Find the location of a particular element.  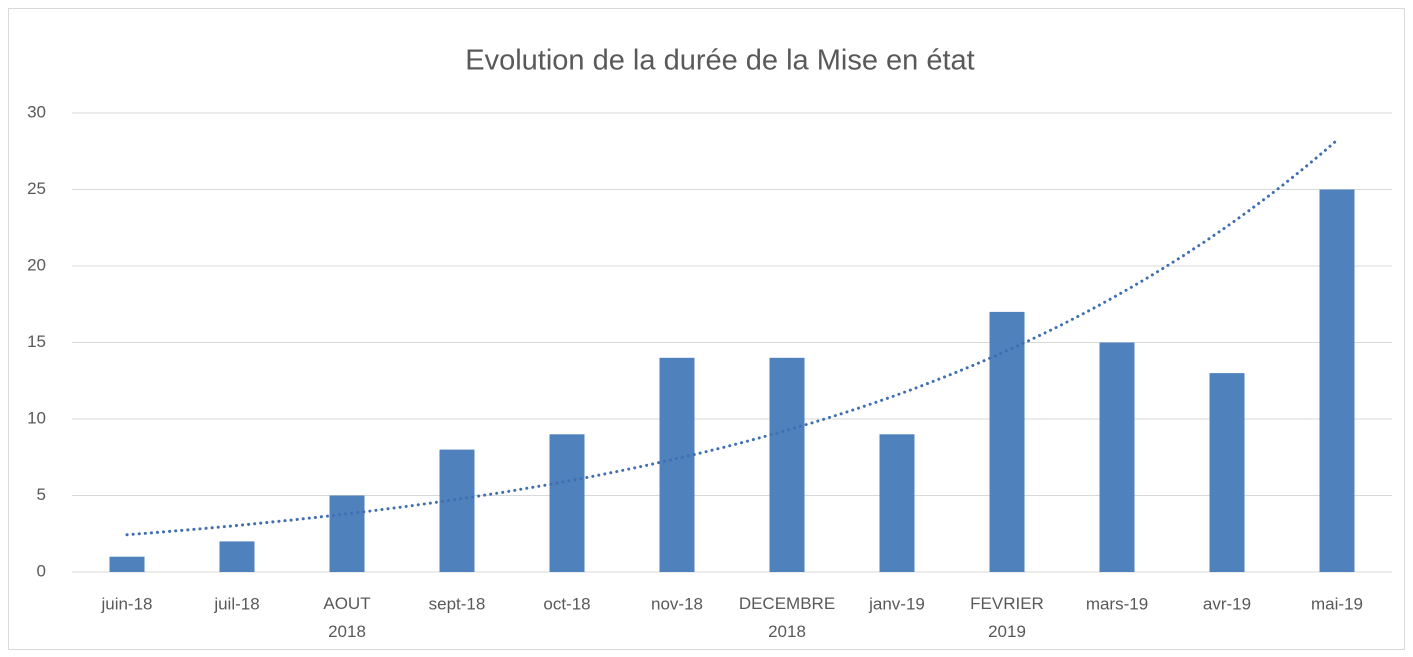

x-tick-label: juil-18 is located at coordinates (236, 603).